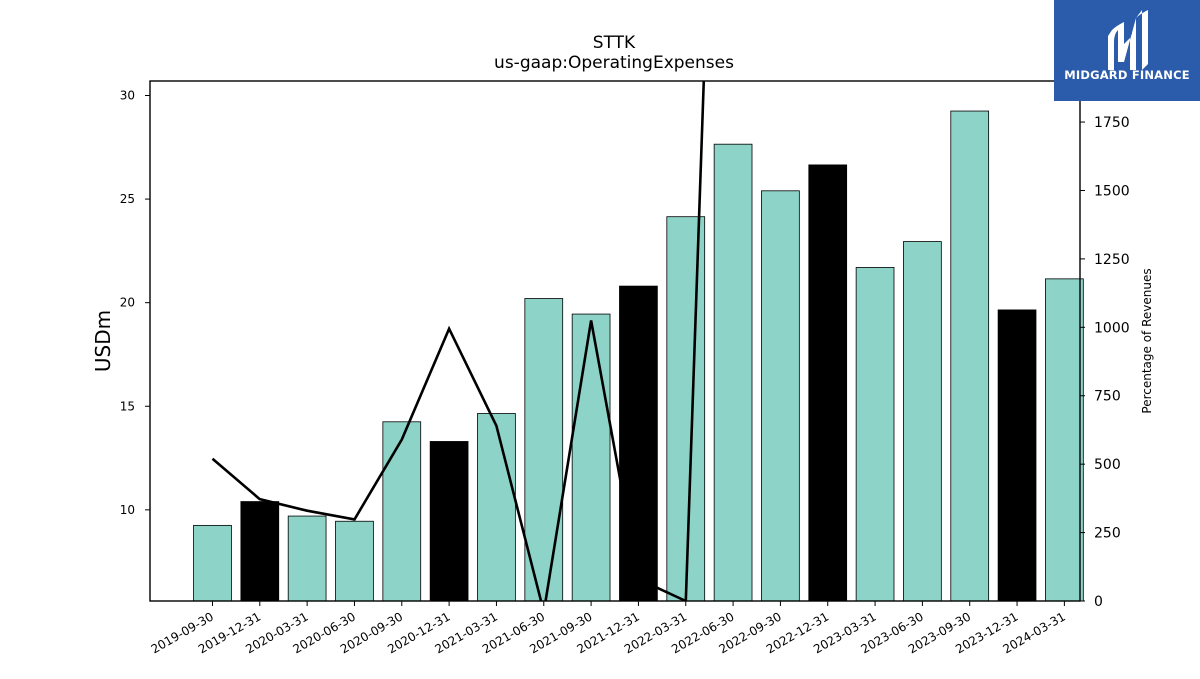 The image size is (1200, 679). Describe the element at coordinates (1098, 602) in the screenshot. I see `y2-tick-label: 0` at that location.